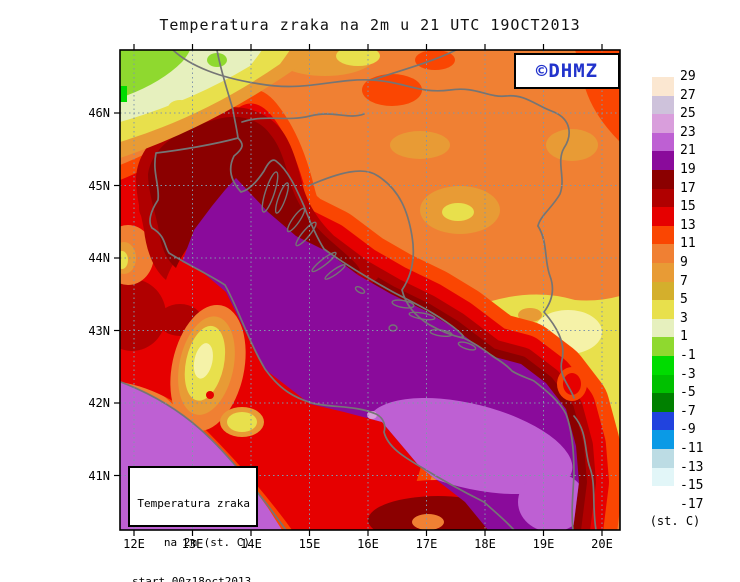  Describe the element at coordinates (663, 440) in the screenshot. I see `colorbar-swatch--9-to--11` at that location.